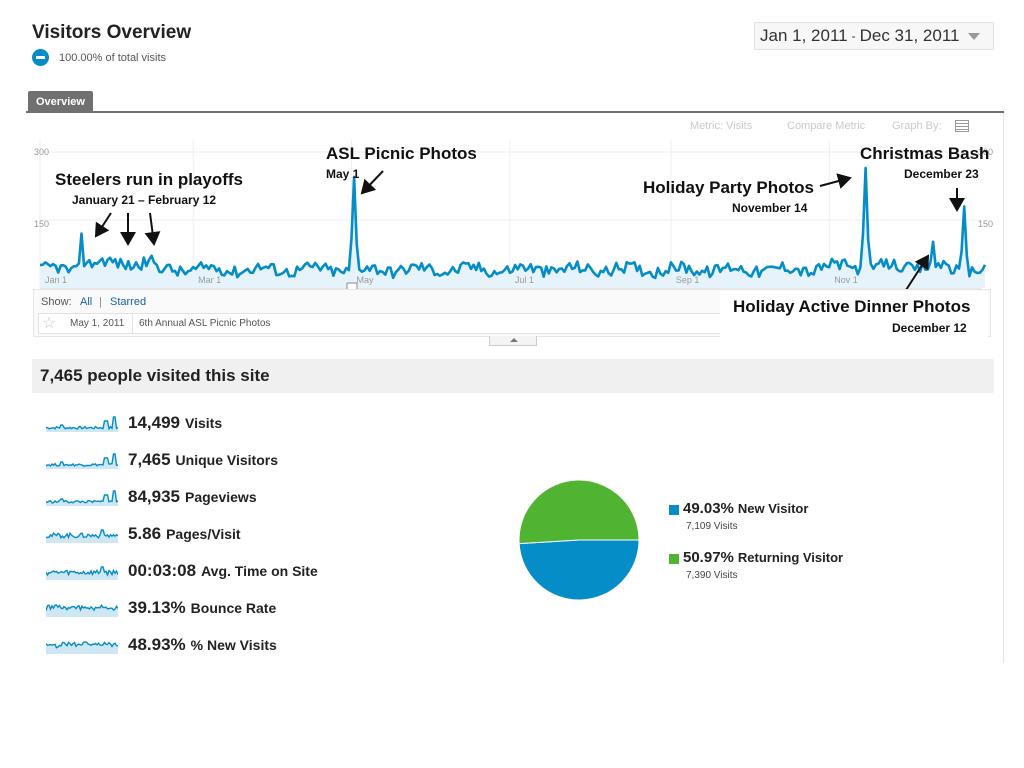  I want to click on metric-row: 7,465 Unique Visitors, so click(162, 460).